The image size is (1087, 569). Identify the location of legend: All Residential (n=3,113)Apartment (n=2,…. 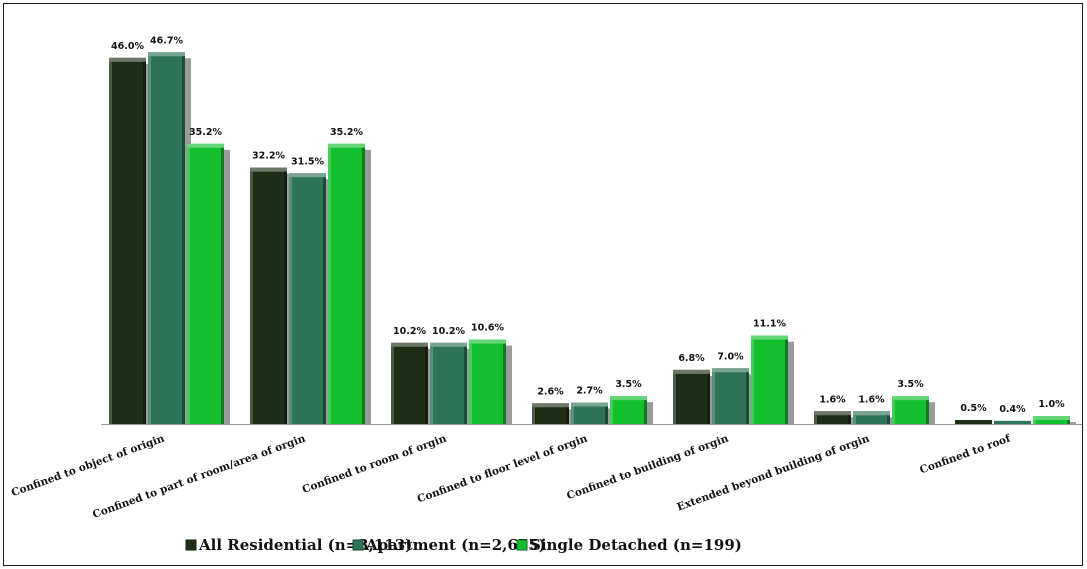
(463, 545).